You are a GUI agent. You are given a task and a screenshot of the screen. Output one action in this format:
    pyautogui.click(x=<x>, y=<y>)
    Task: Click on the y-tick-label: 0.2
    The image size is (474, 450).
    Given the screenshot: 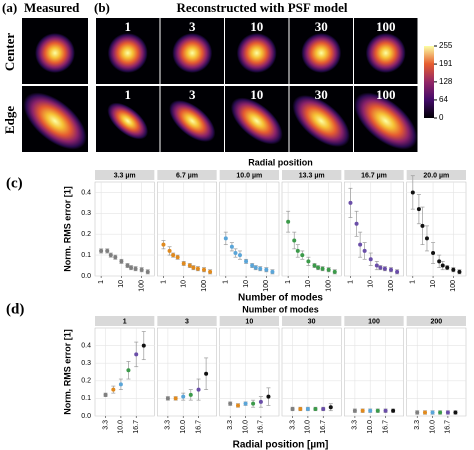 What is the action you would take?
    pyautogui.click(x=86, y=234)
    